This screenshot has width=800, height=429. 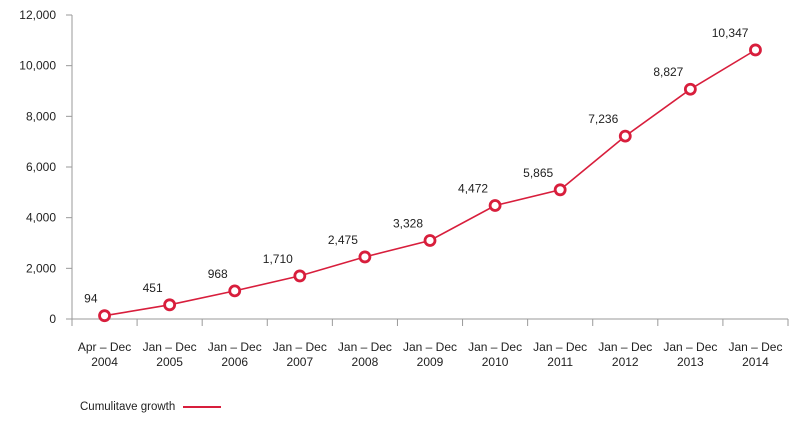 What do you see at coordinates (128, 407) in the screenshot?
I see `legend-label: Cumulitave growth` at bounding box center [128, 407].